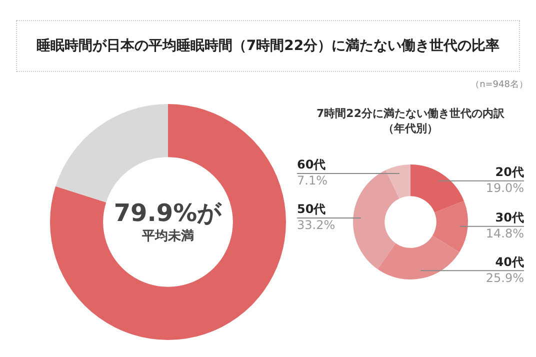  Describe the element at coordinates (509, 217) in the screenshot. I see `slice-label: 30代` at that location.